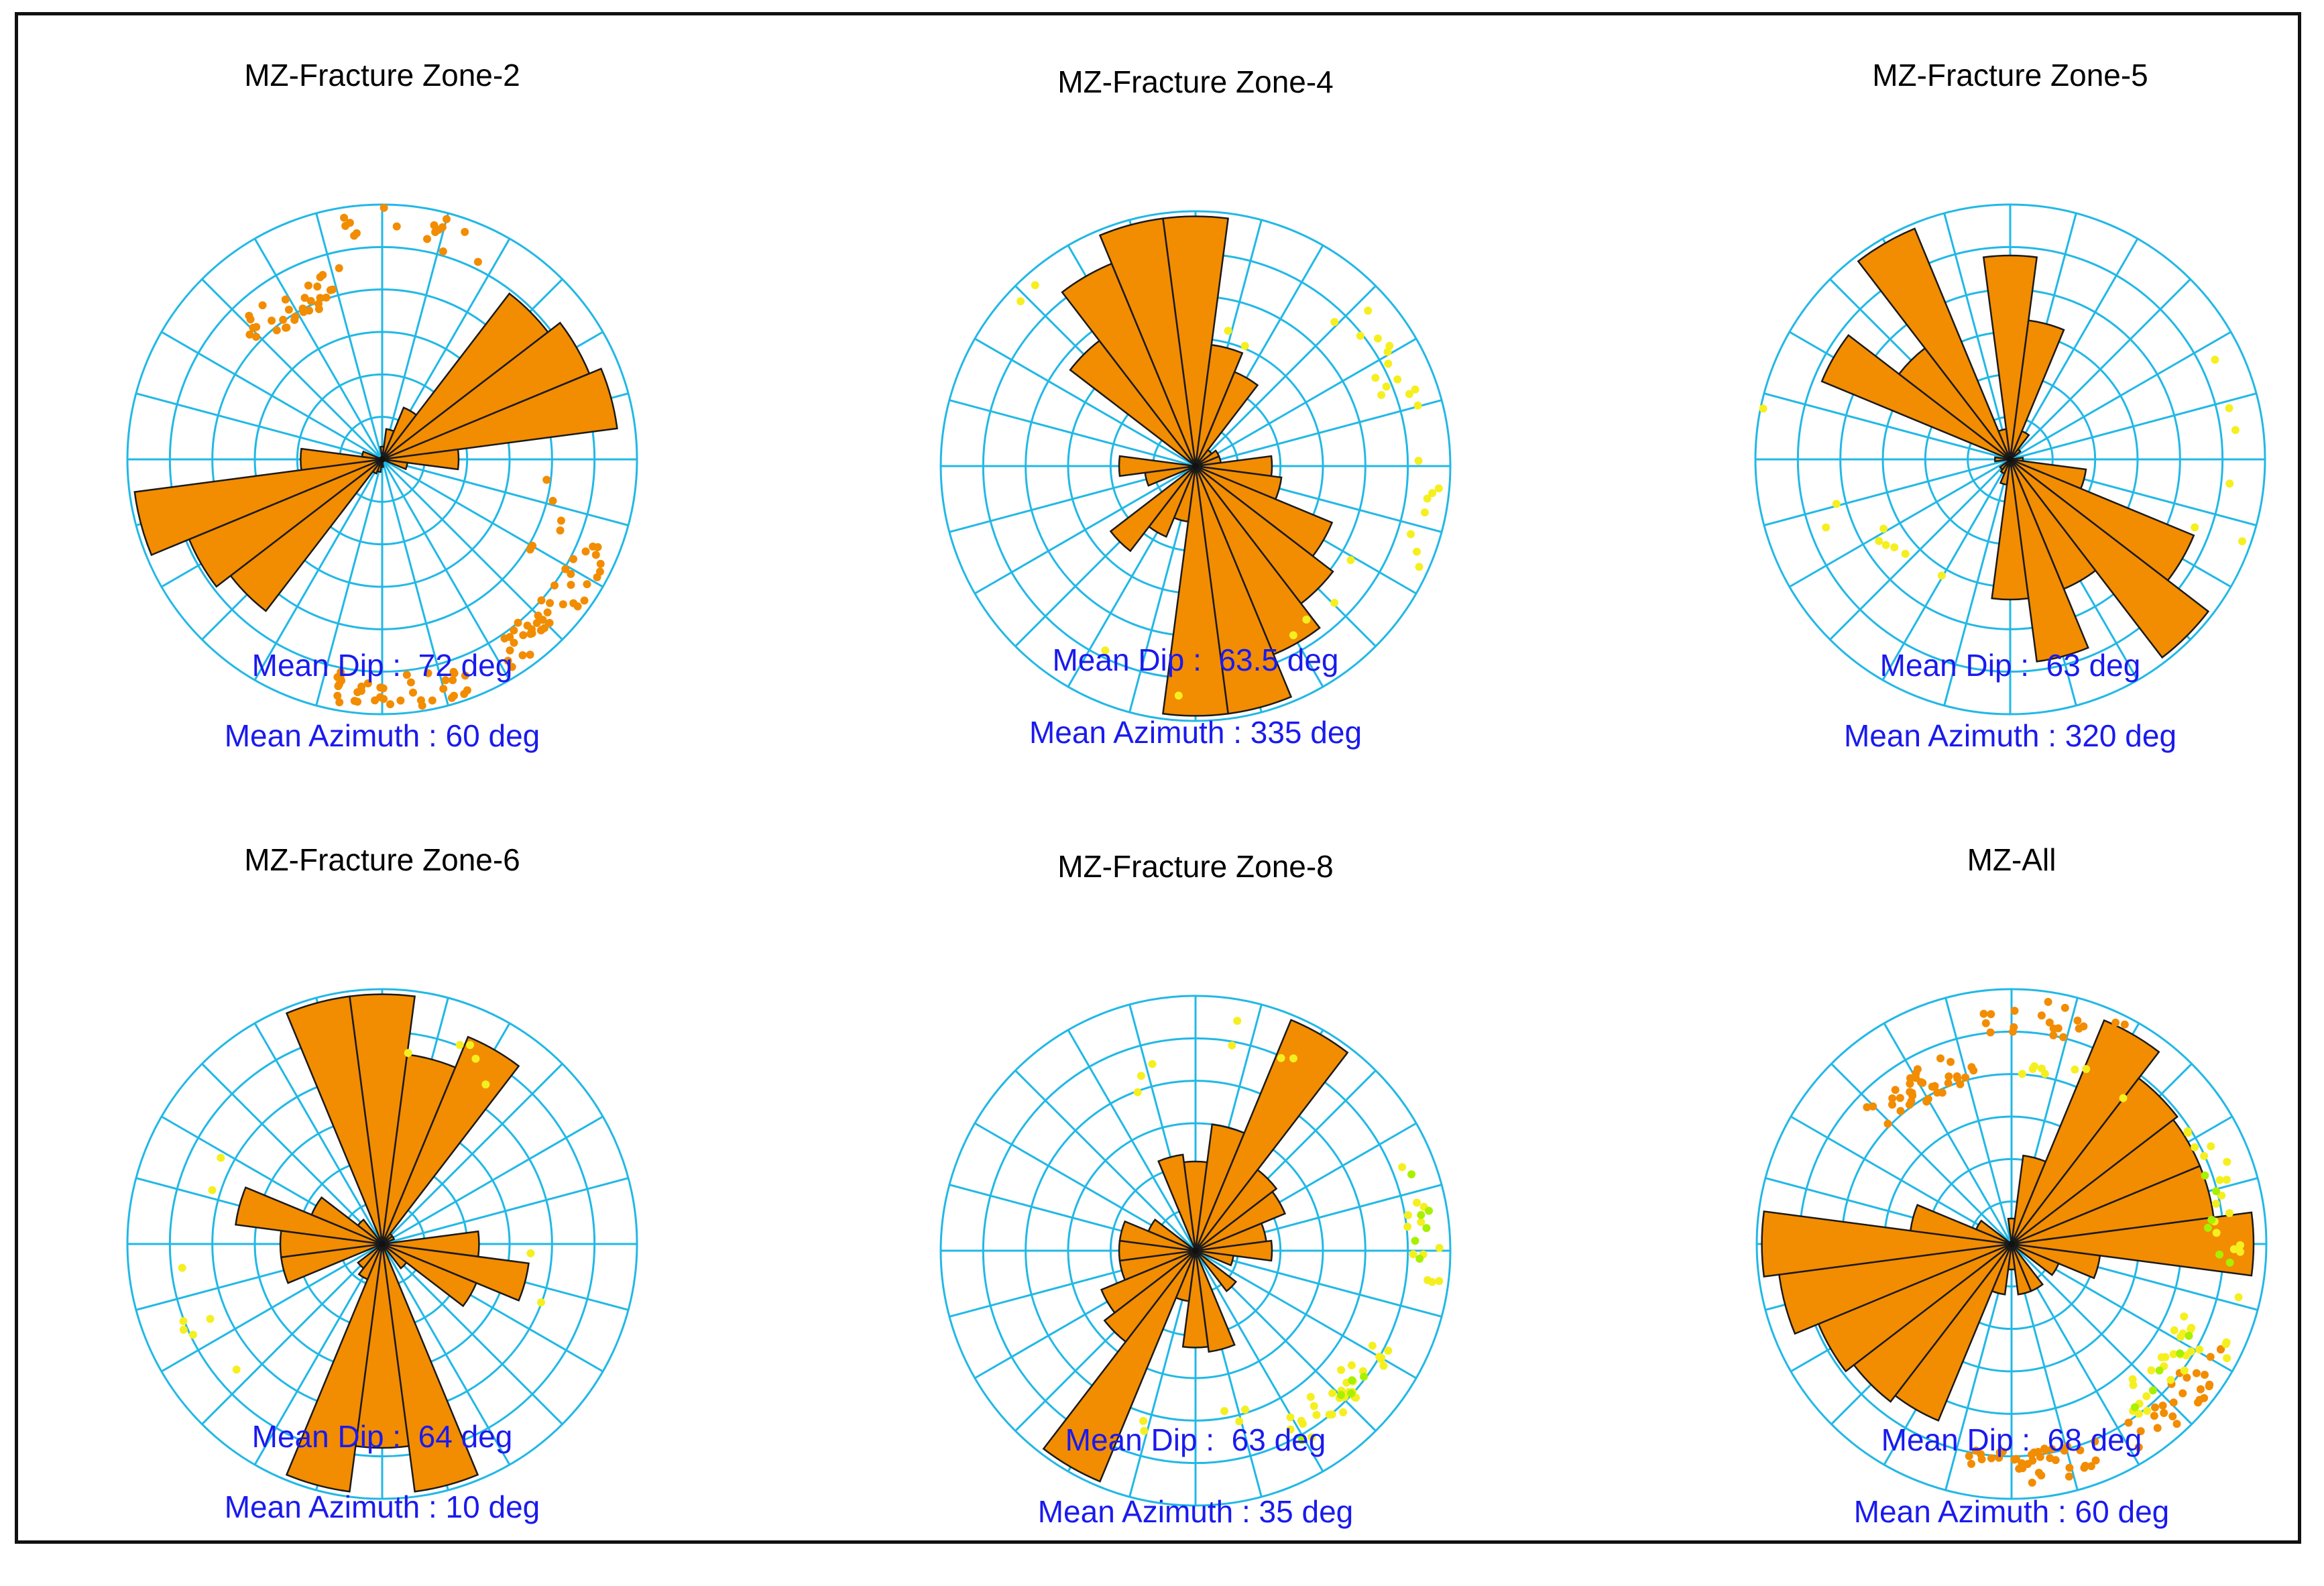 The height and width of the screenshot is (1586, 2324). I want to click on panel-title: MZ-Fracture Zone-6, so click(382, 859).